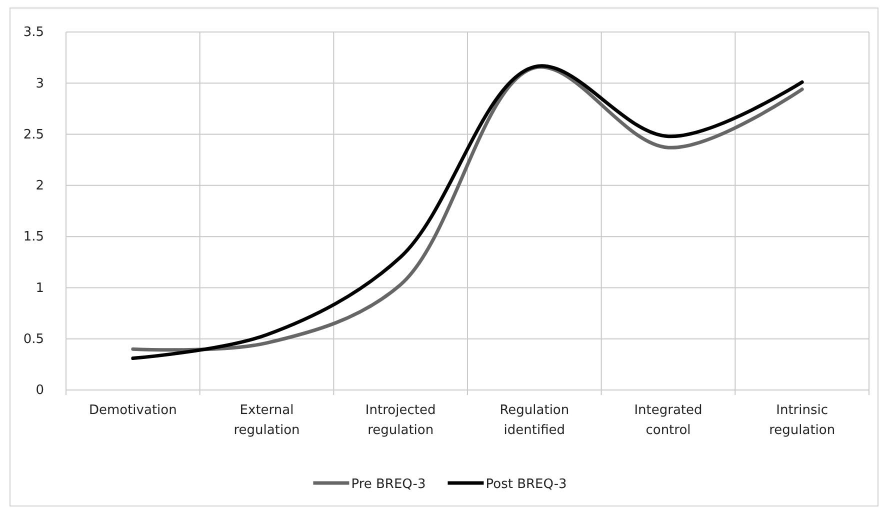 This screenshot has height=509, width=880. I want to click on y-tick-label: 3.5, so click(33, 32).